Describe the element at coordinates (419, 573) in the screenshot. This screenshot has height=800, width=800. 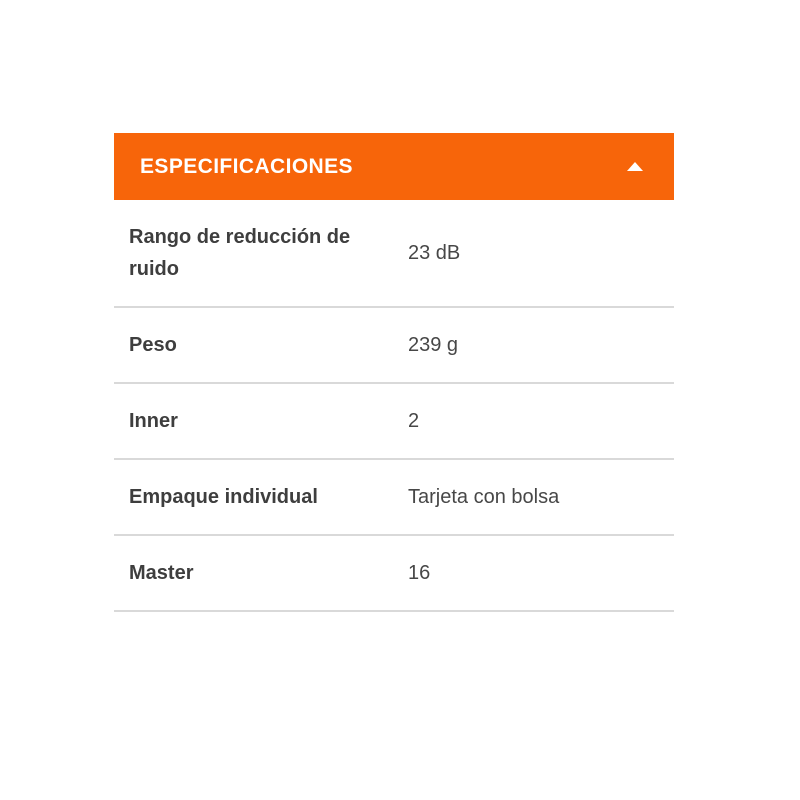
I see `spec-value: 16` at that location.